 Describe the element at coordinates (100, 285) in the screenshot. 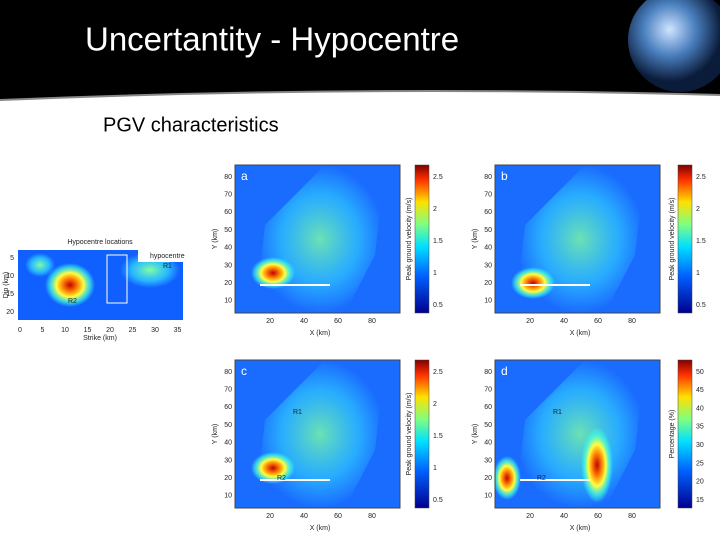

I see `inset-plot` at that location.